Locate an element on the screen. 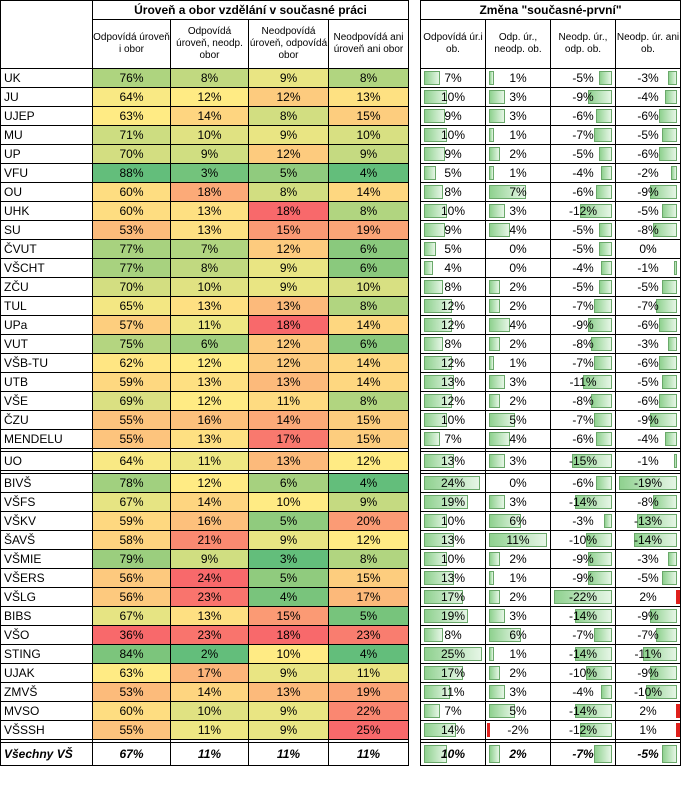 The image size is (685, 803). change-cell: -4% is located at coordinates (583, 692).